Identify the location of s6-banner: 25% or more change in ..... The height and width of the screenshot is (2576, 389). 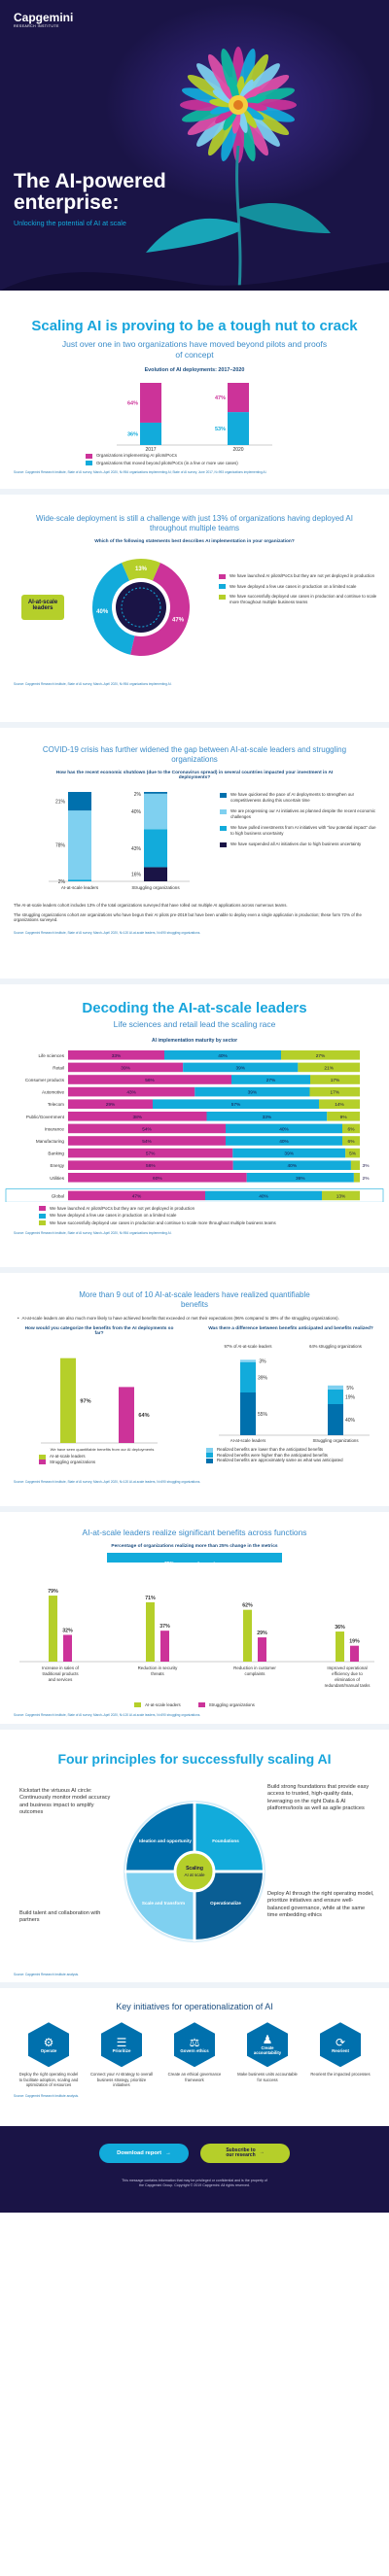
(194, 1559).